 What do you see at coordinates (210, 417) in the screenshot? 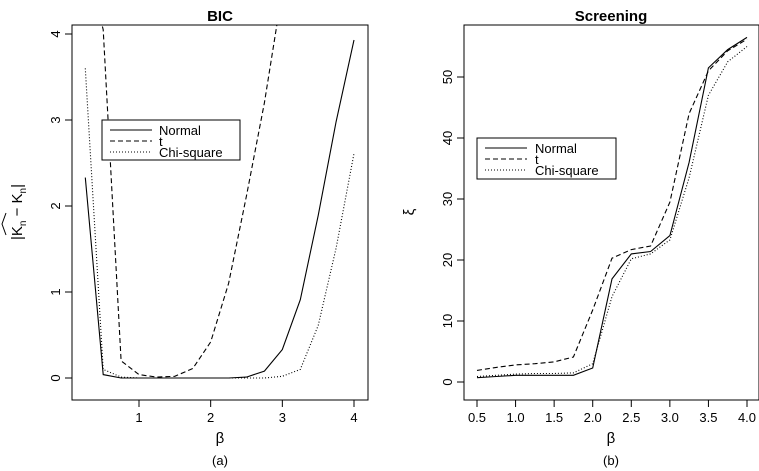
I see `x-tick-label: 2` at bounding box center [210, 417].